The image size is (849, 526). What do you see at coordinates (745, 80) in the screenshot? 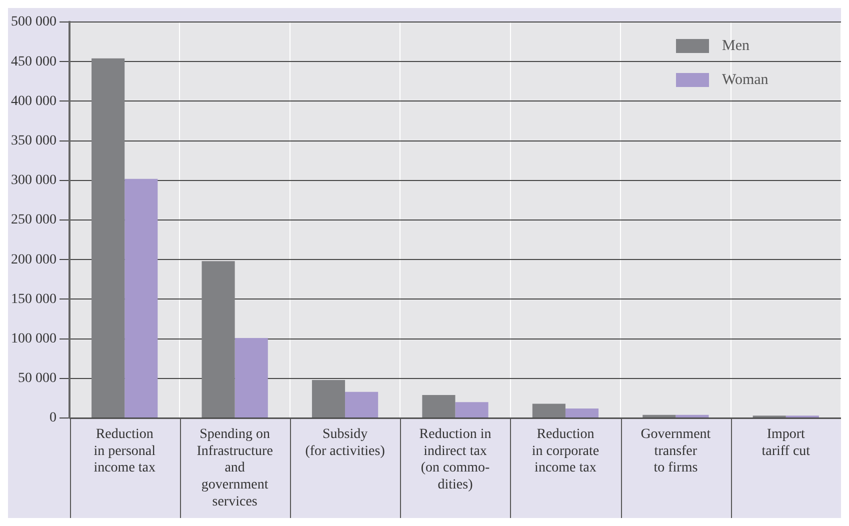
I see `legend-label: Woman` at bounding box center [745, 80].